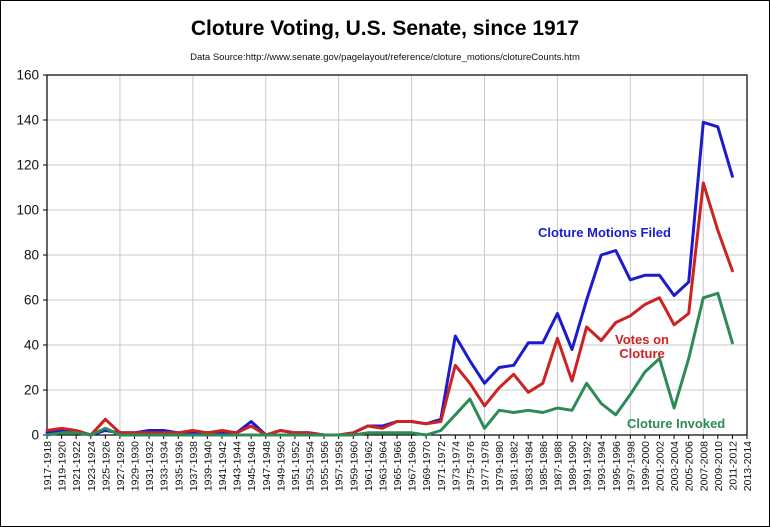 The height and width of the screenshot is (527, 770). Describe the element at coordinates (500, 466) in the screenshot. I see `x-tick-label: 1979-1980` at that location.